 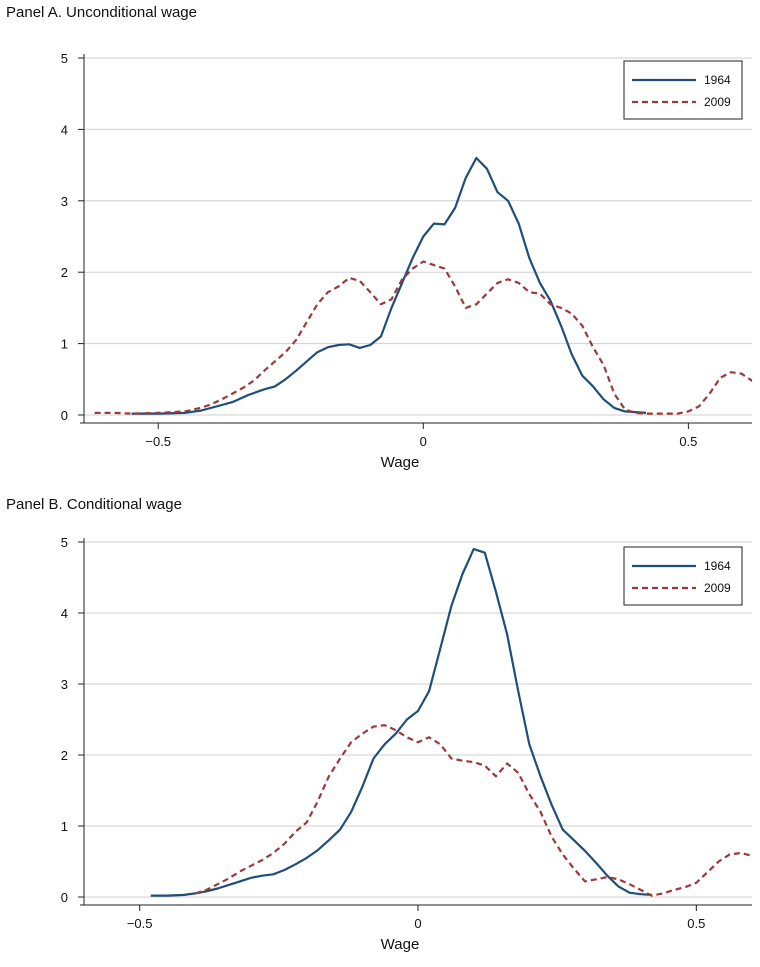 I want to click on chart-title: Panel A. Unconditional wage, so click(x=101, y=12).